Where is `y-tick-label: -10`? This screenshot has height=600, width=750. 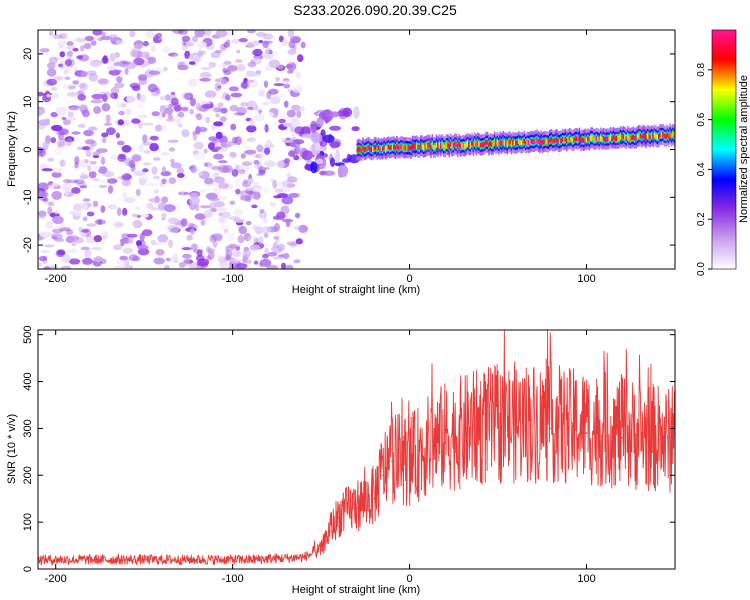 y-tick-label: -10 is located at coordinates (28, 197).